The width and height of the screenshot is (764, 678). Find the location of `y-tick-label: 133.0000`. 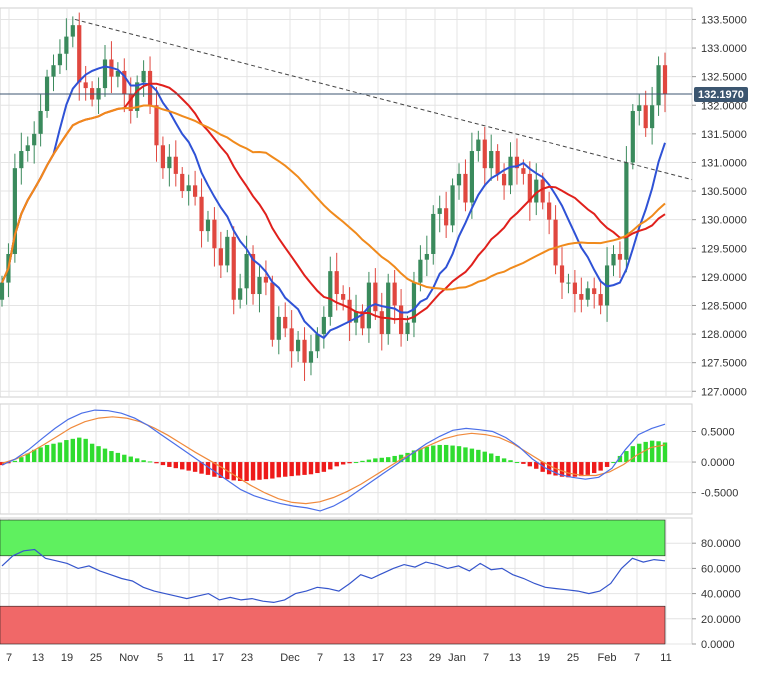

y-tick-label: 133.0000 is located at coordinates (724, 49).